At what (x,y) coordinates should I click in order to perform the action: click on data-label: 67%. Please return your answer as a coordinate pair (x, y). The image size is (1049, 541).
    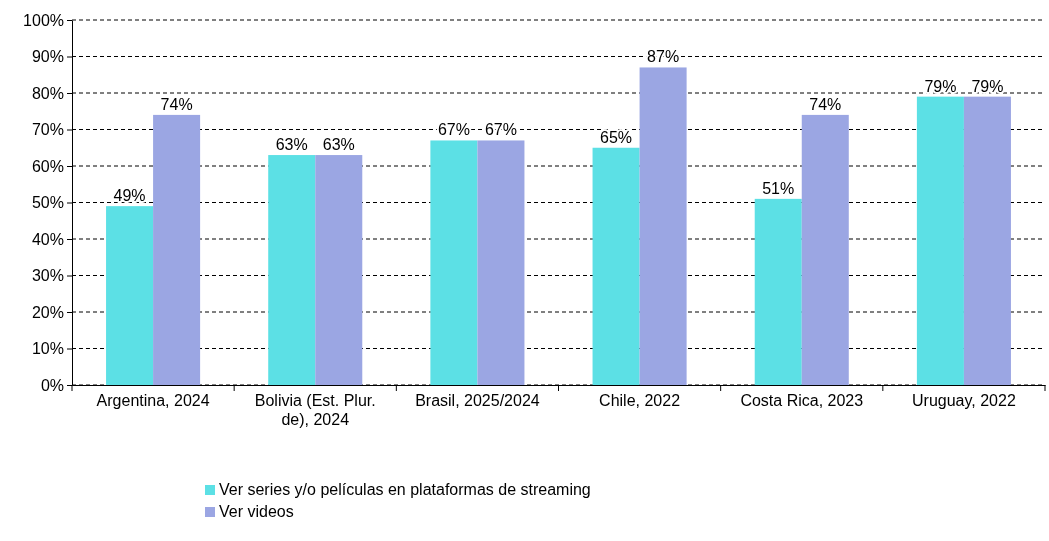
    Looking at the image, I should click on (453, 130).